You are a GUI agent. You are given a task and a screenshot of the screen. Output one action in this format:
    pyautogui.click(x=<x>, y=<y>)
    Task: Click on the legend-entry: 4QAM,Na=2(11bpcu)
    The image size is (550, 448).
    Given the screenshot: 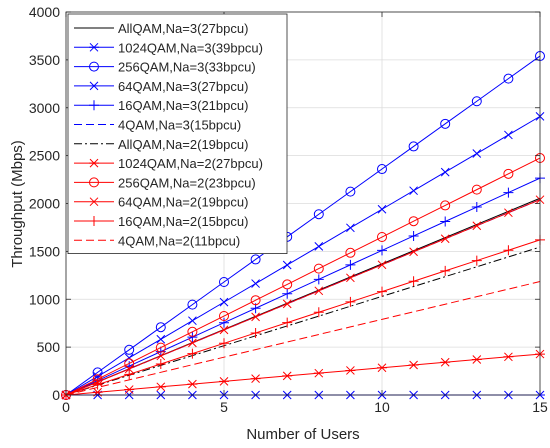 What is the action you would take?
    pyautogui.click(x=157, y=240)
    